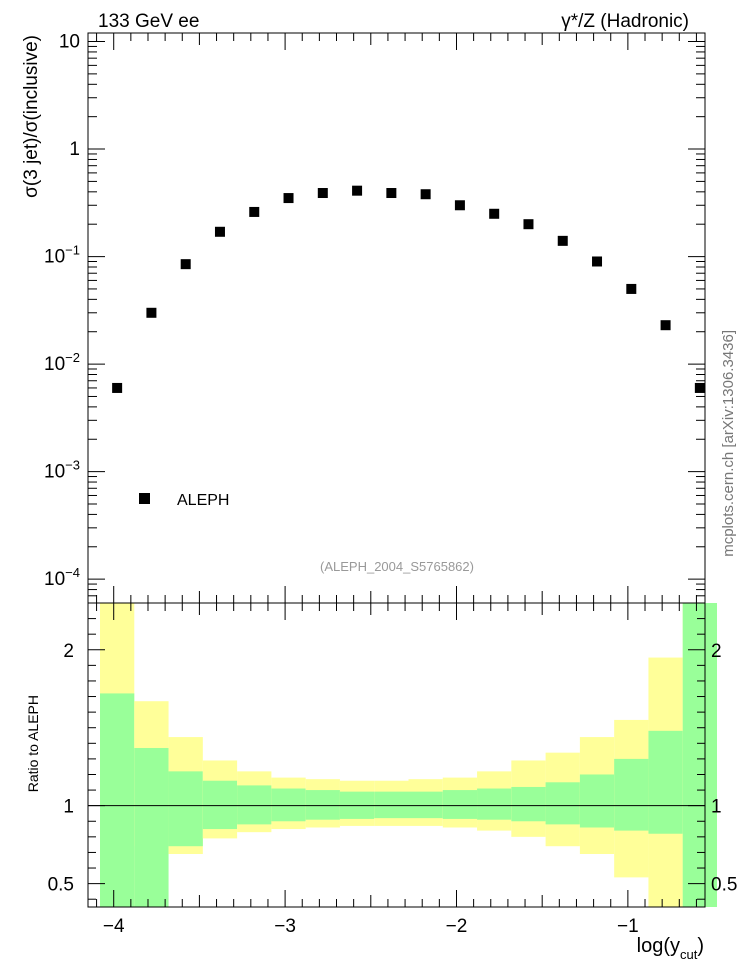  I want to click on ratio-tick-label-right: 2, so click(716, 651).